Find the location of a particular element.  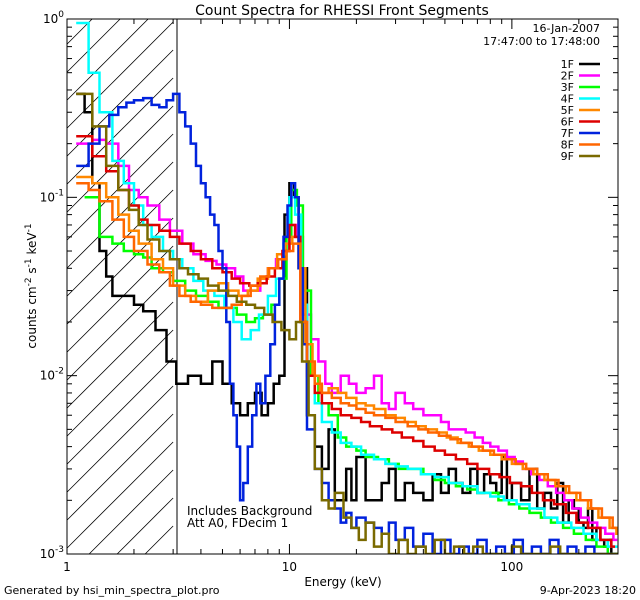

legend-label-5F: 5F is located at coordinates (567, 110).